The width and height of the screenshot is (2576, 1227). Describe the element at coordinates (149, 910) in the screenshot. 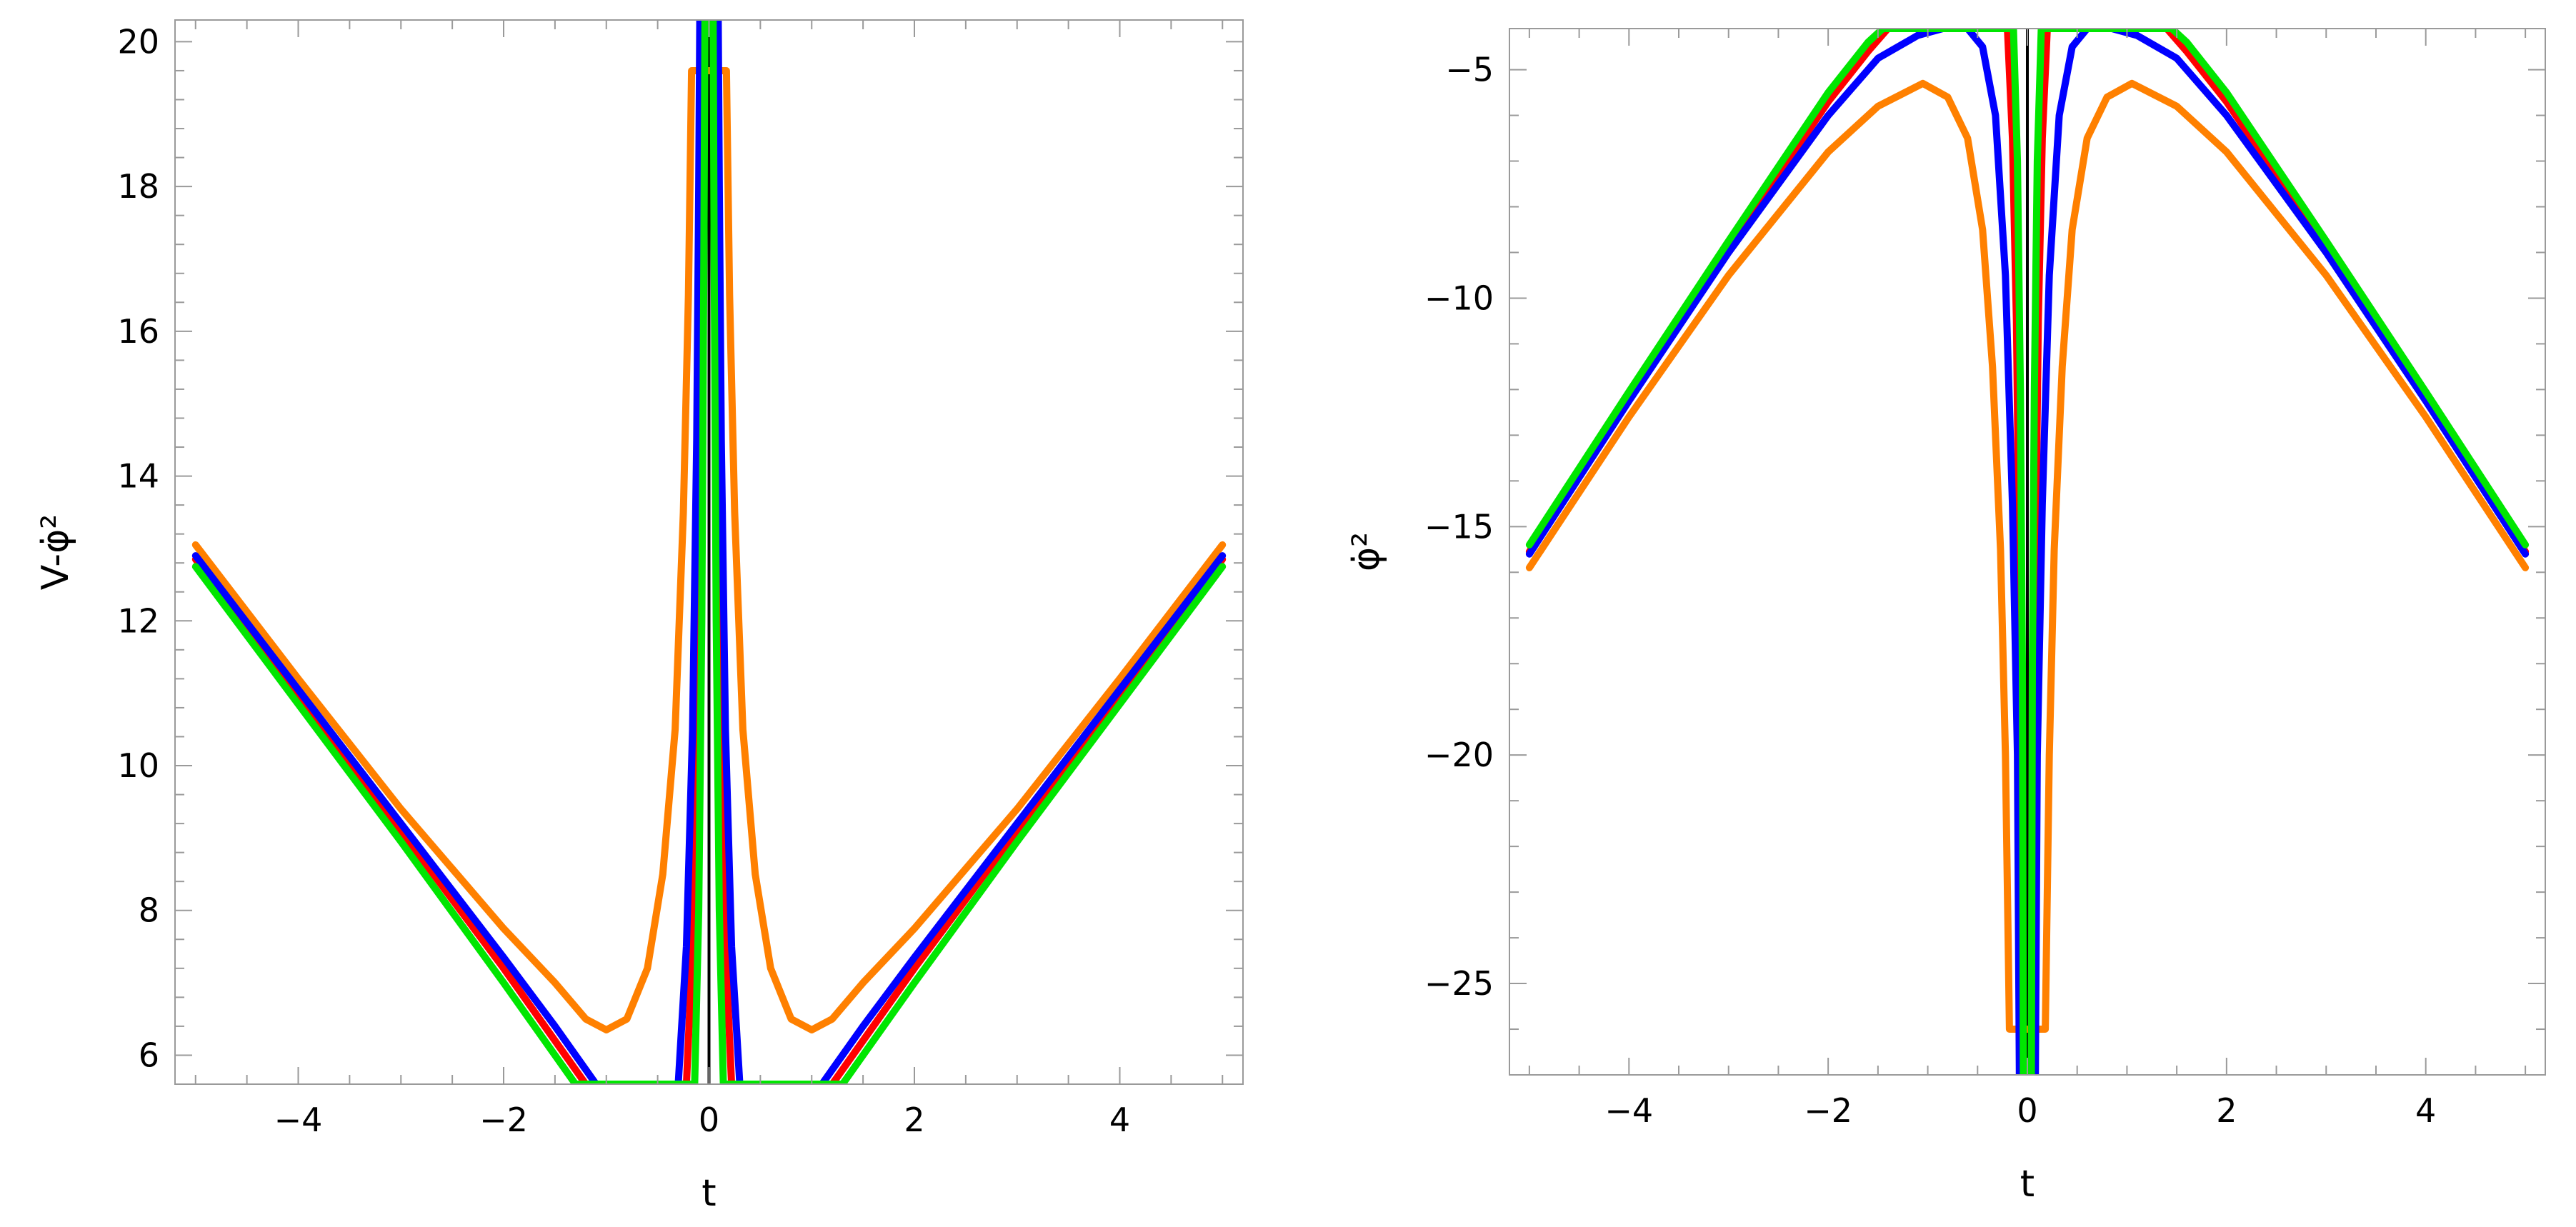

I see `left-y-tick-label: 8` at that location.